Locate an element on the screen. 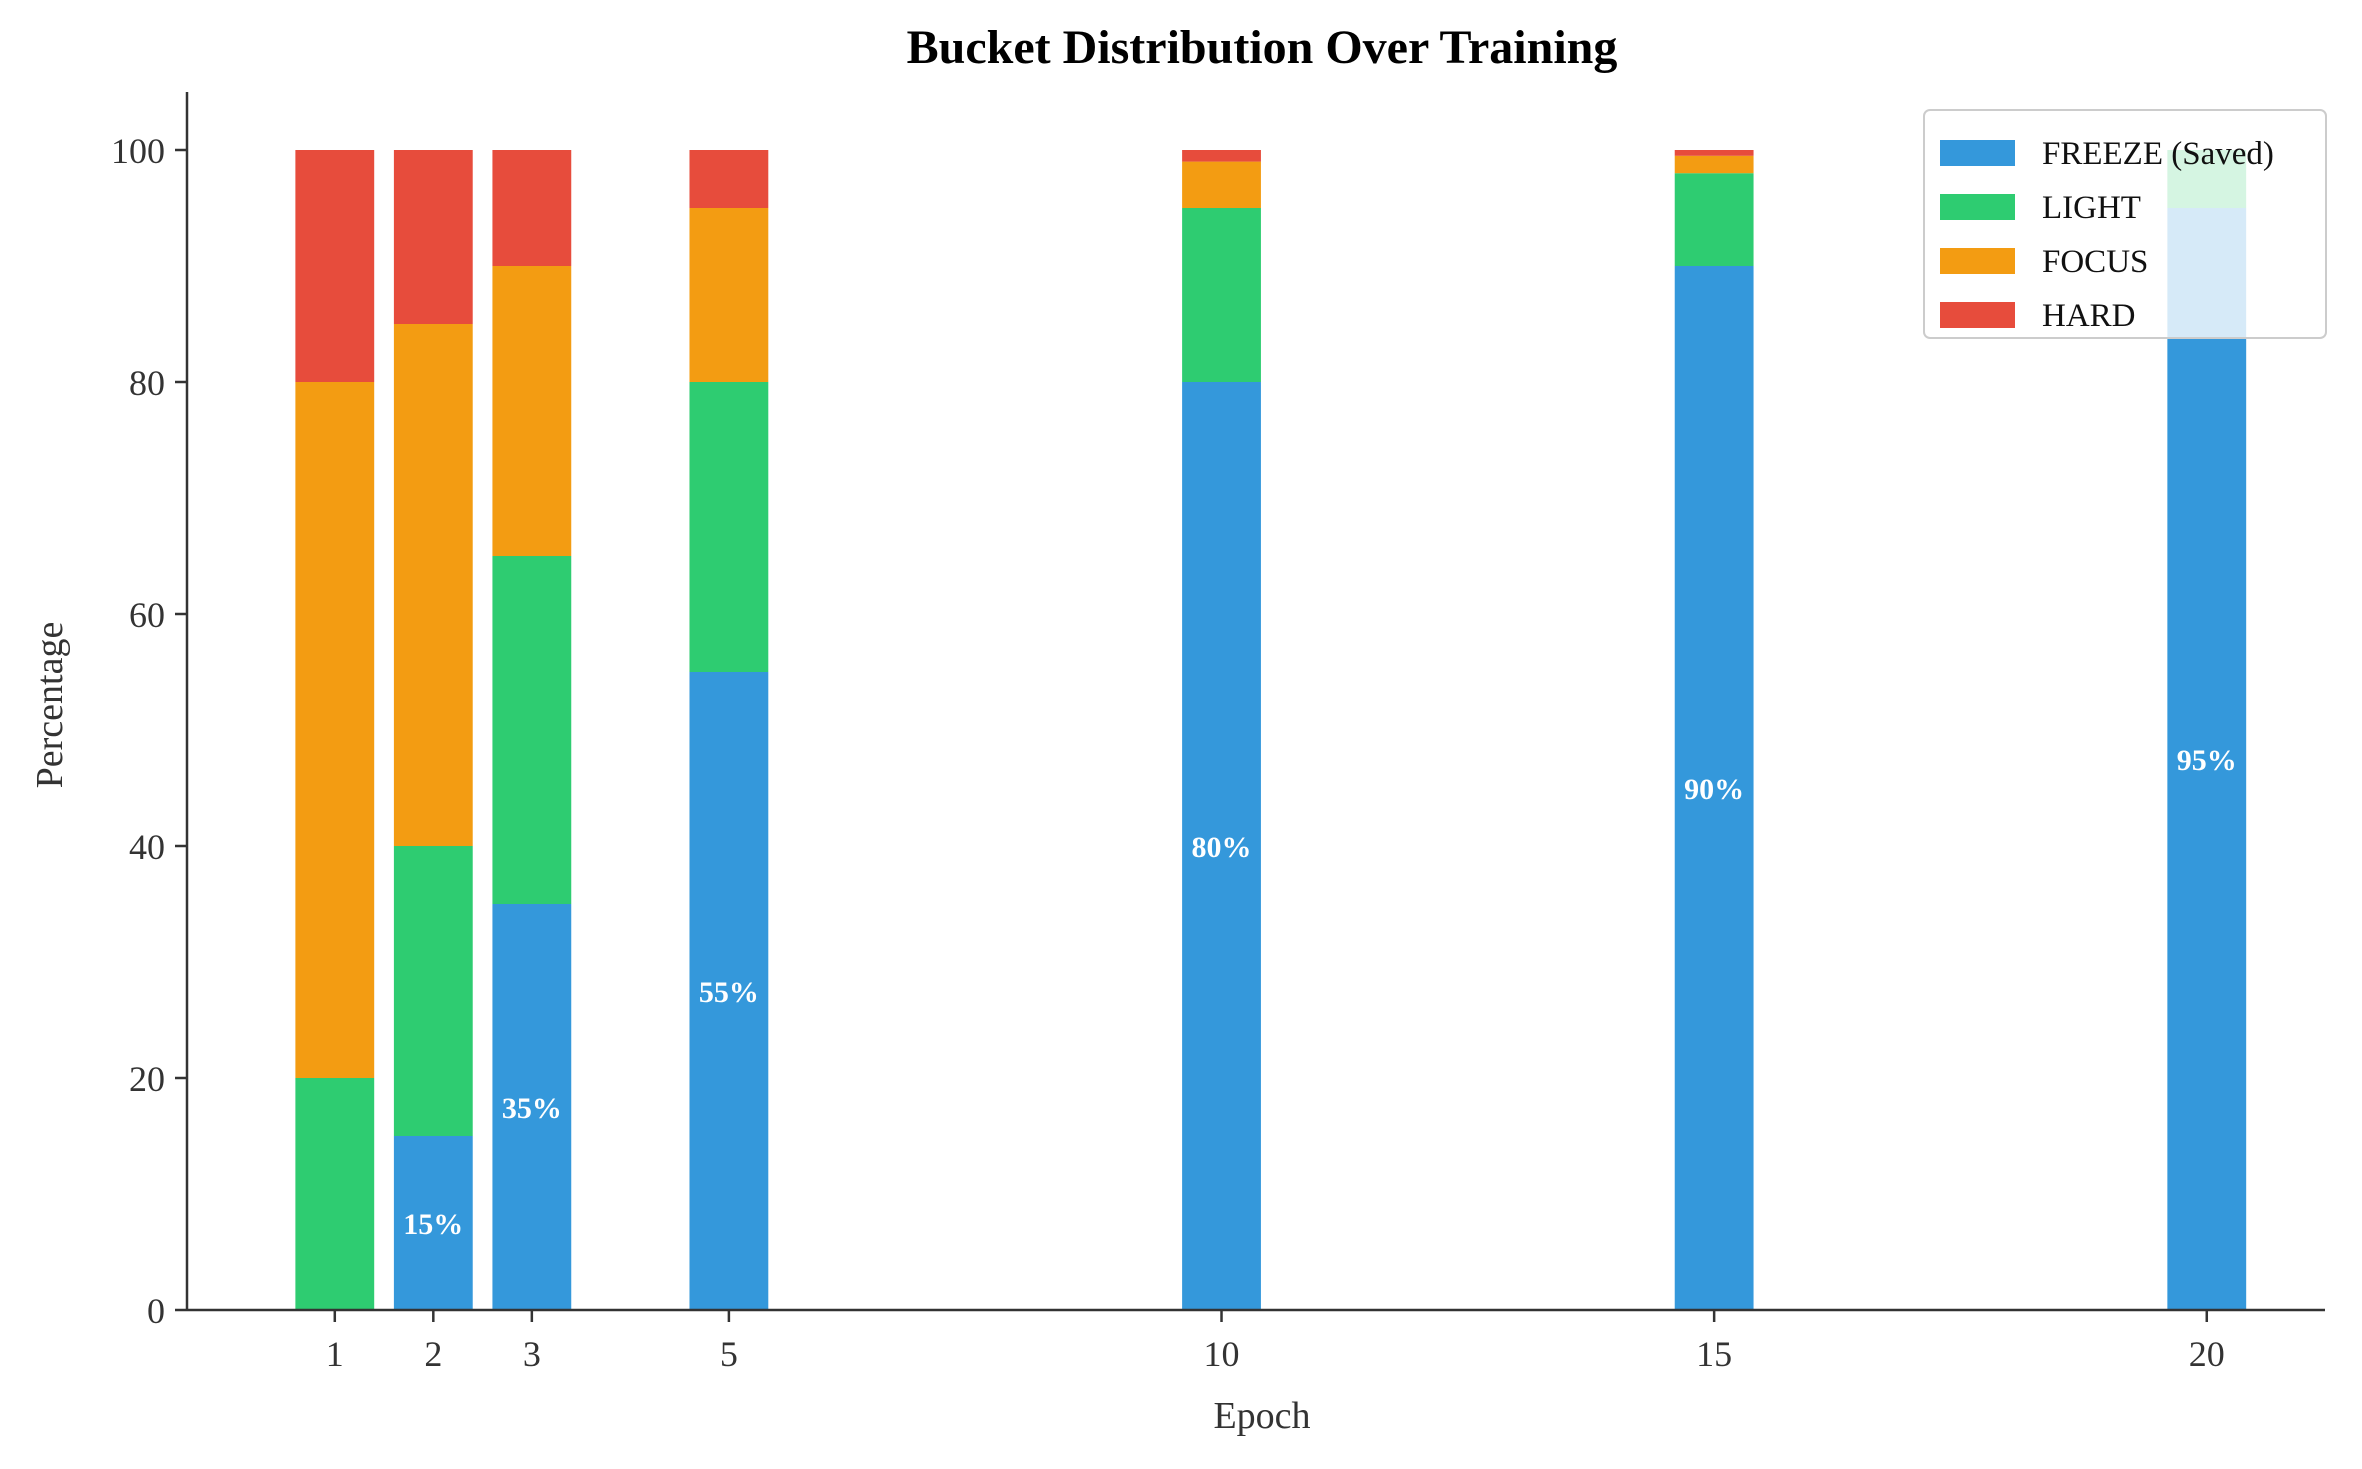  x-tick-label: 2 is located at coordinates (433, 1354).